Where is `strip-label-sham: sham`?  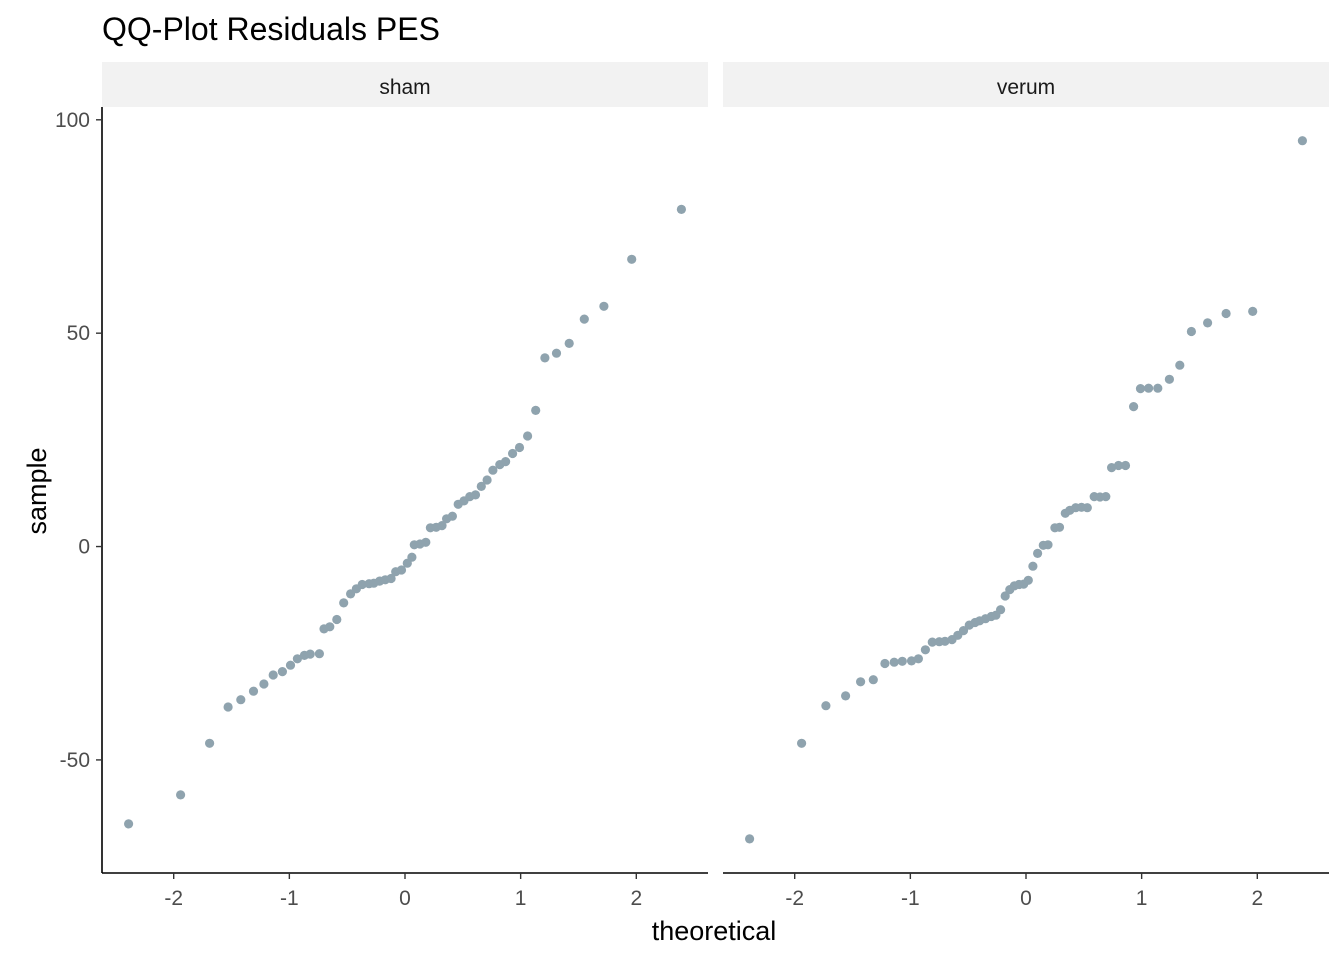
strip-label-sham: sham is located at coordinates (404, 87).